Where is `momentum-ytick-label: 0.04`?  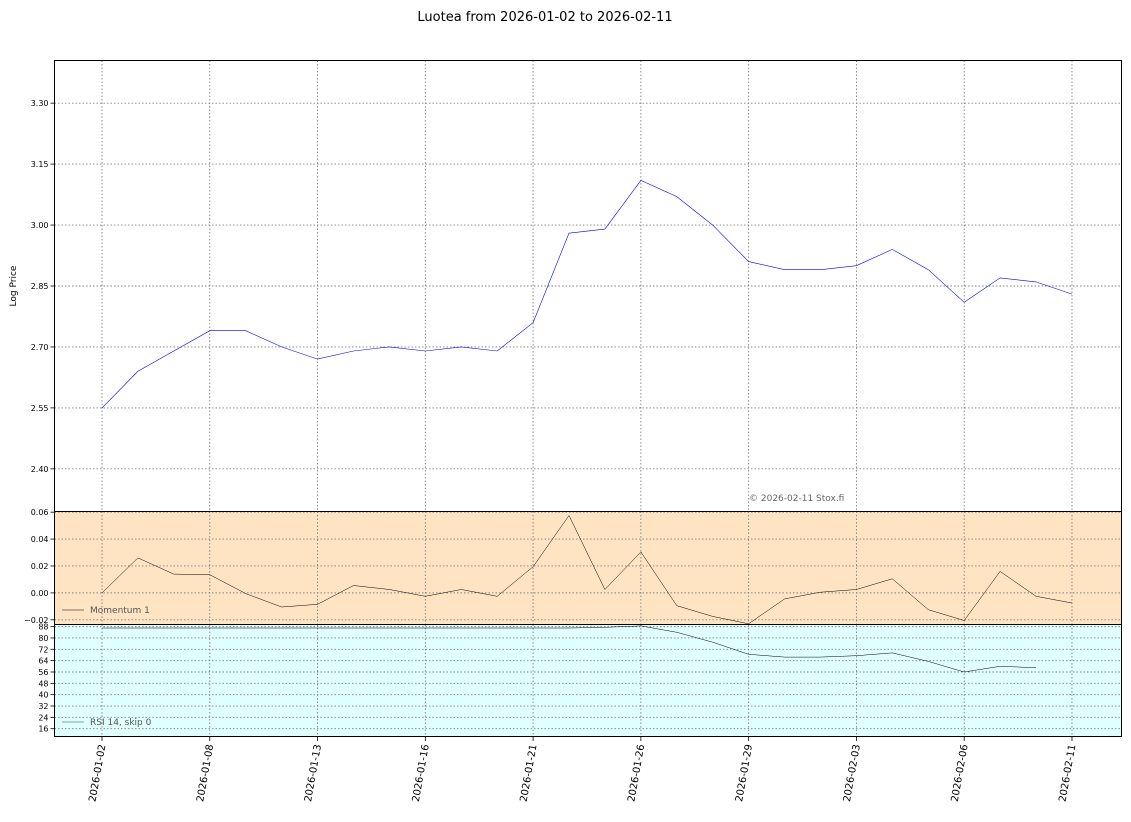
momentum-ytick-label: 0.04 is located at coordinates (40, 539).